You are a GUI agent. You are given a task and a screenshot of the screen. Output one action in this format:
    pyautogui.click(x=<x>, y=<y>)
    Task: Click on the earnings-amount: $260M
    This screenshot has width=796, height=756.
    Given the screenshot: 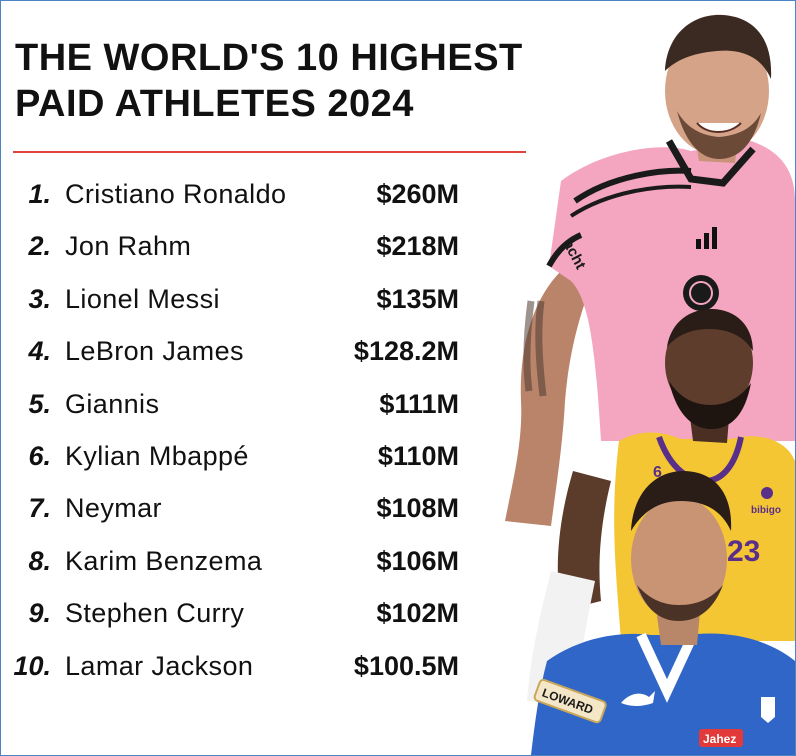 What is the action you would take?
    pyautogui.click(x=417, y=194)
    